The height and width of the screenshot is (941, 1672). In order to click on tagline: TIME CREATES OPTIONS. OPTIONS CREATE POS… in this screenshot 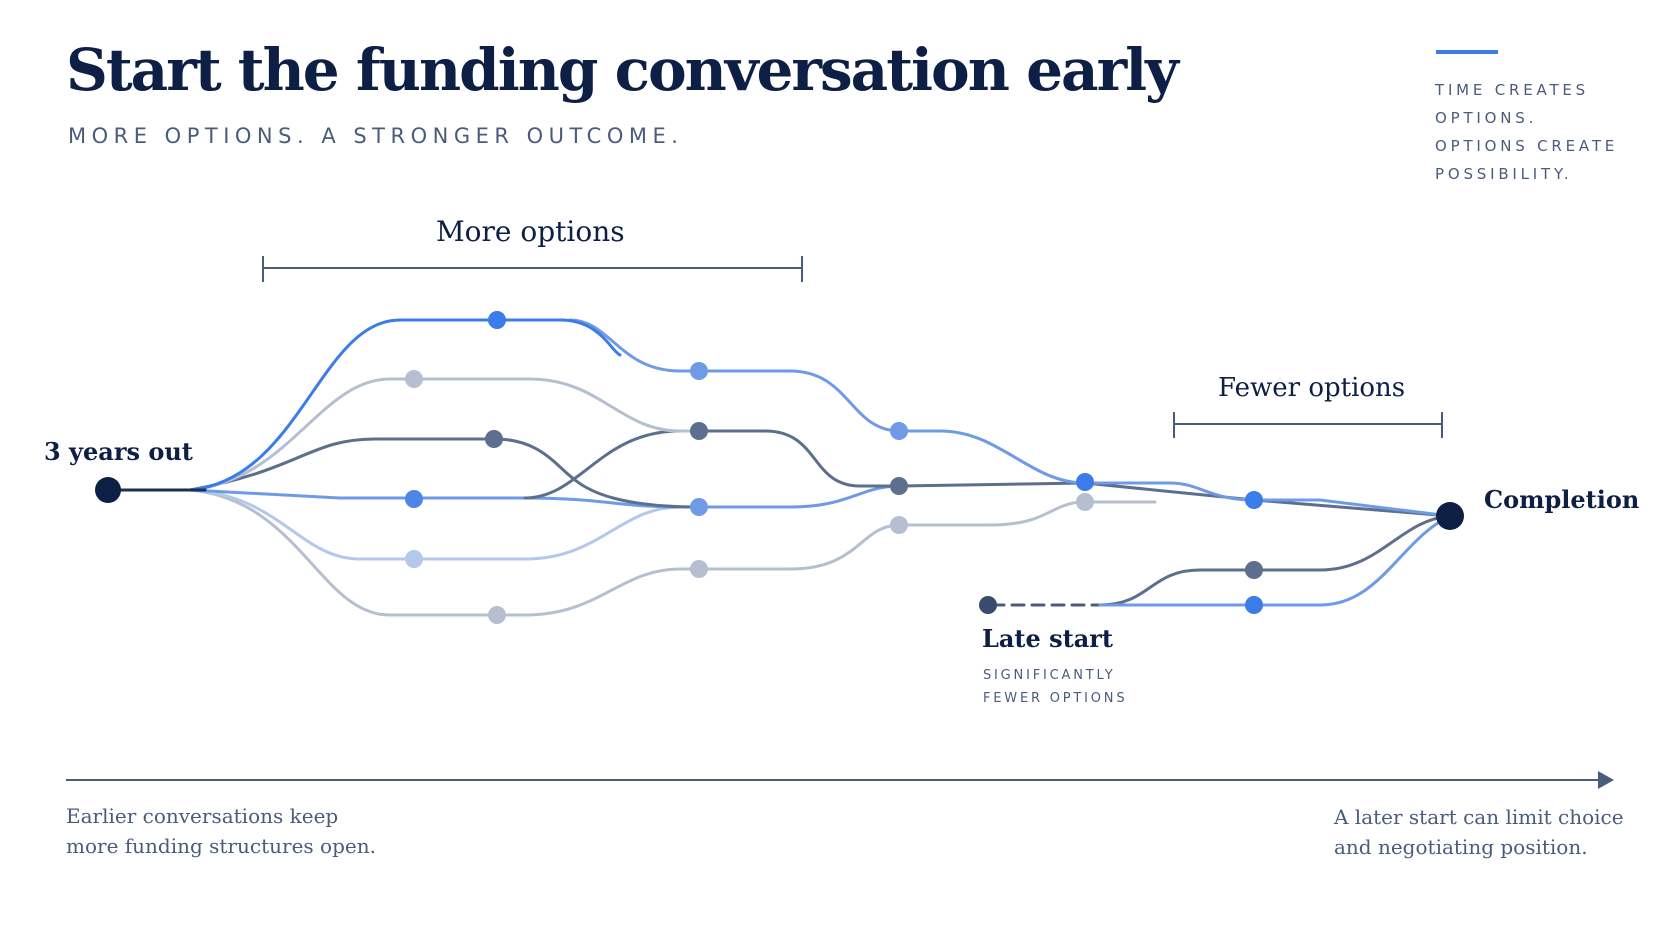, I will do `click(1526, 132)`.